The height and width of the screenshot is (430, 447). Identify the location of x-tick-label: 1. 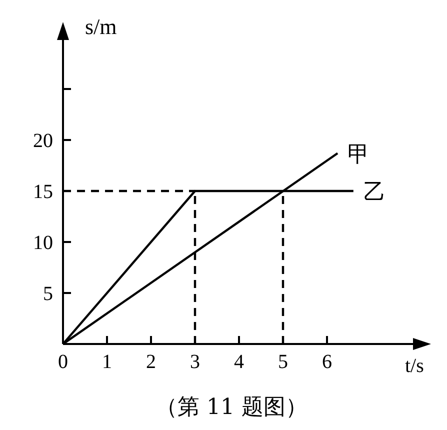
(107, 362).